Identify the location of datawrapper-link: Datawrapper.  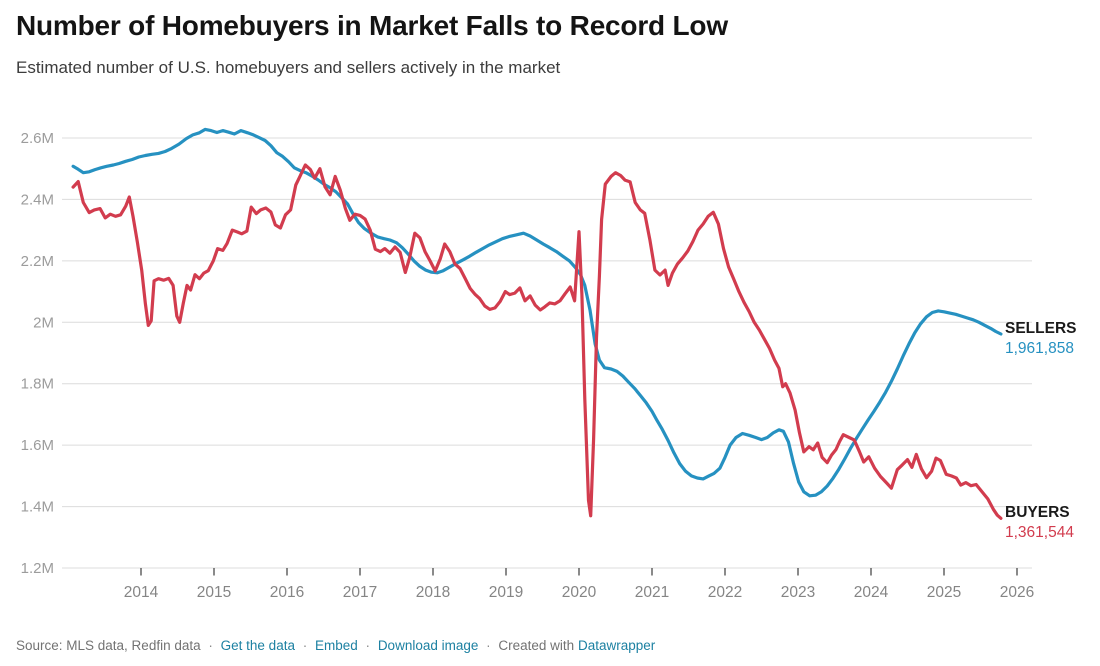
(616, 645).